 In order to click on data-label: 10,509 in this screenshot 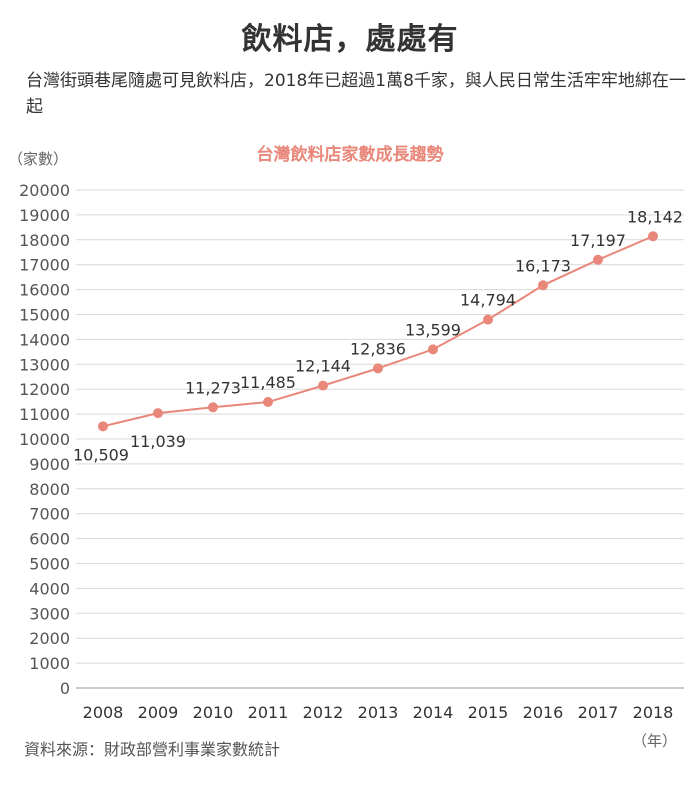, I will do `click(101, 454)`.